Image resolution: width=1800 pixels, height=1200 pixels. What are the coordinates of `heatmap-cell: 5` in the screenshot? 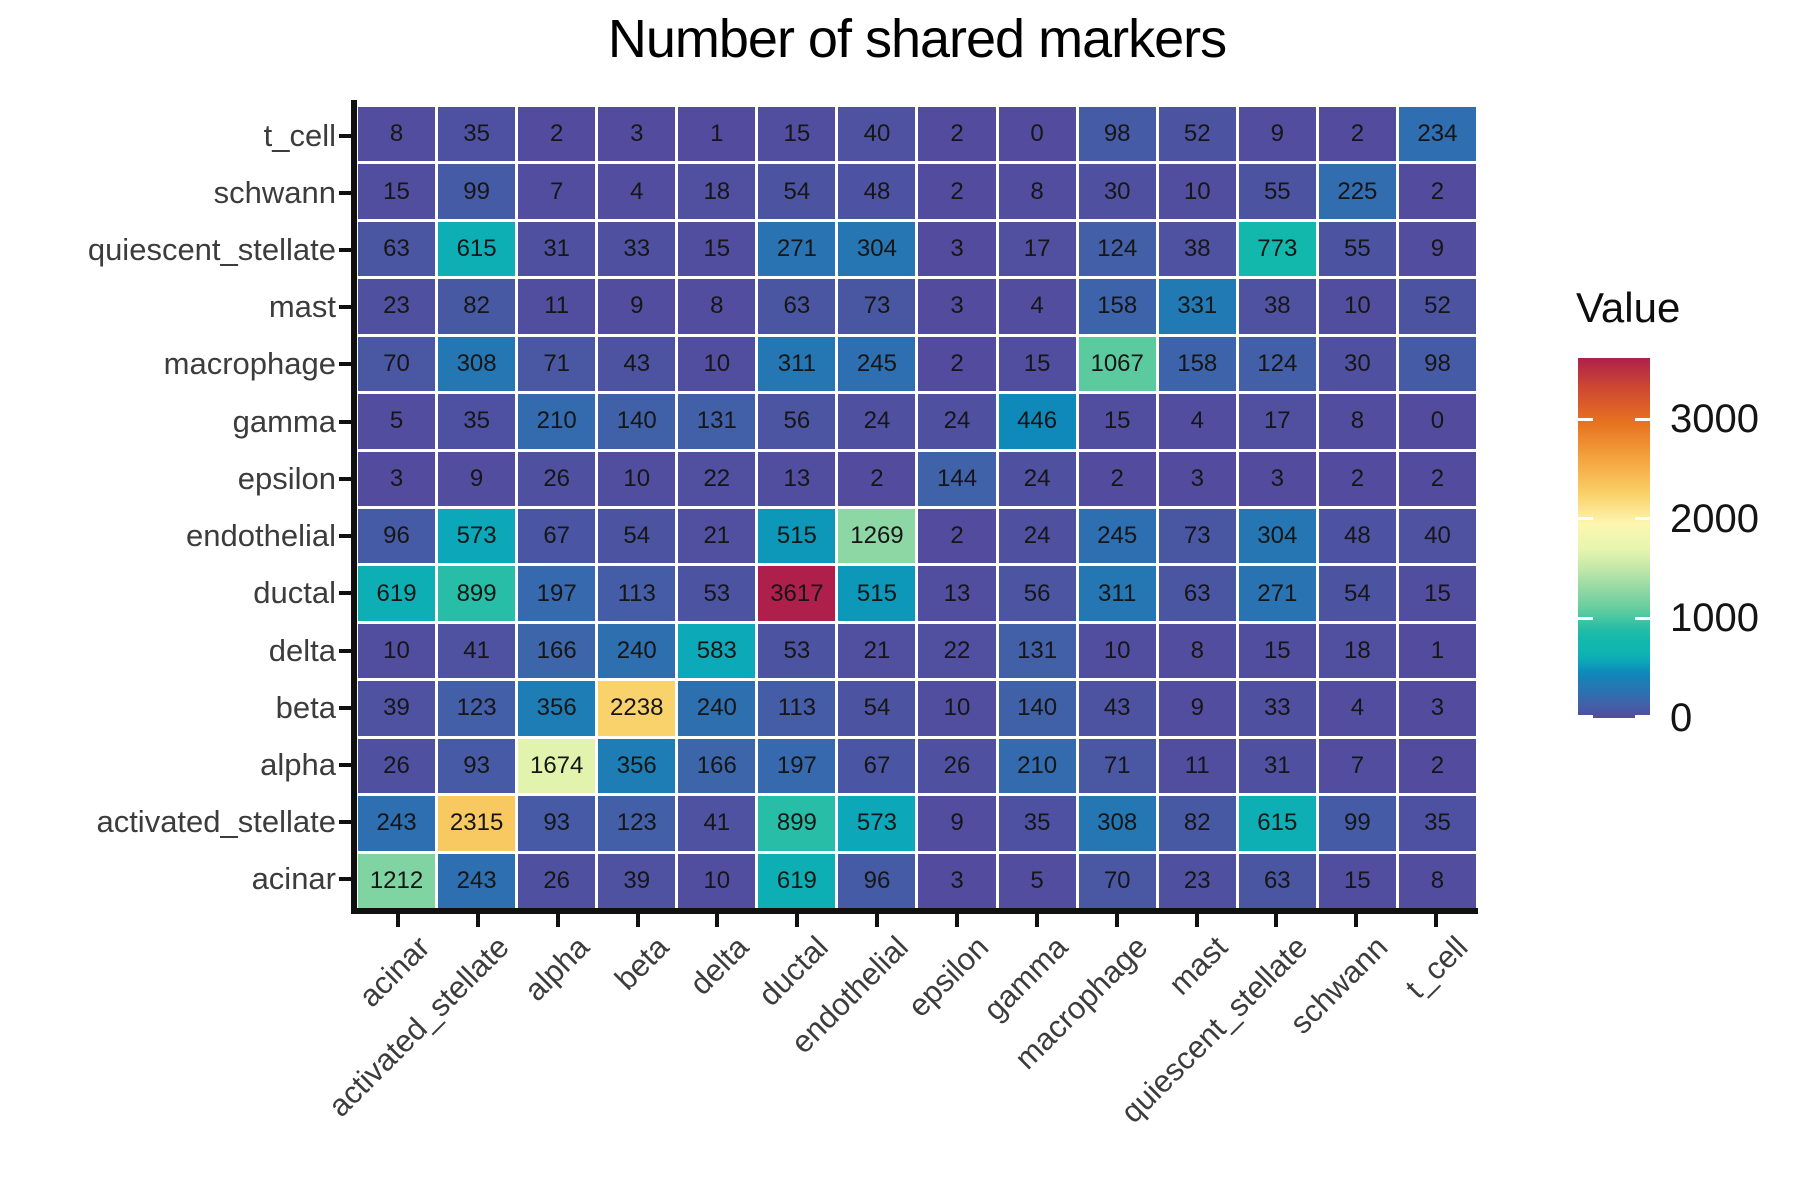 It's located at (1037, 880).